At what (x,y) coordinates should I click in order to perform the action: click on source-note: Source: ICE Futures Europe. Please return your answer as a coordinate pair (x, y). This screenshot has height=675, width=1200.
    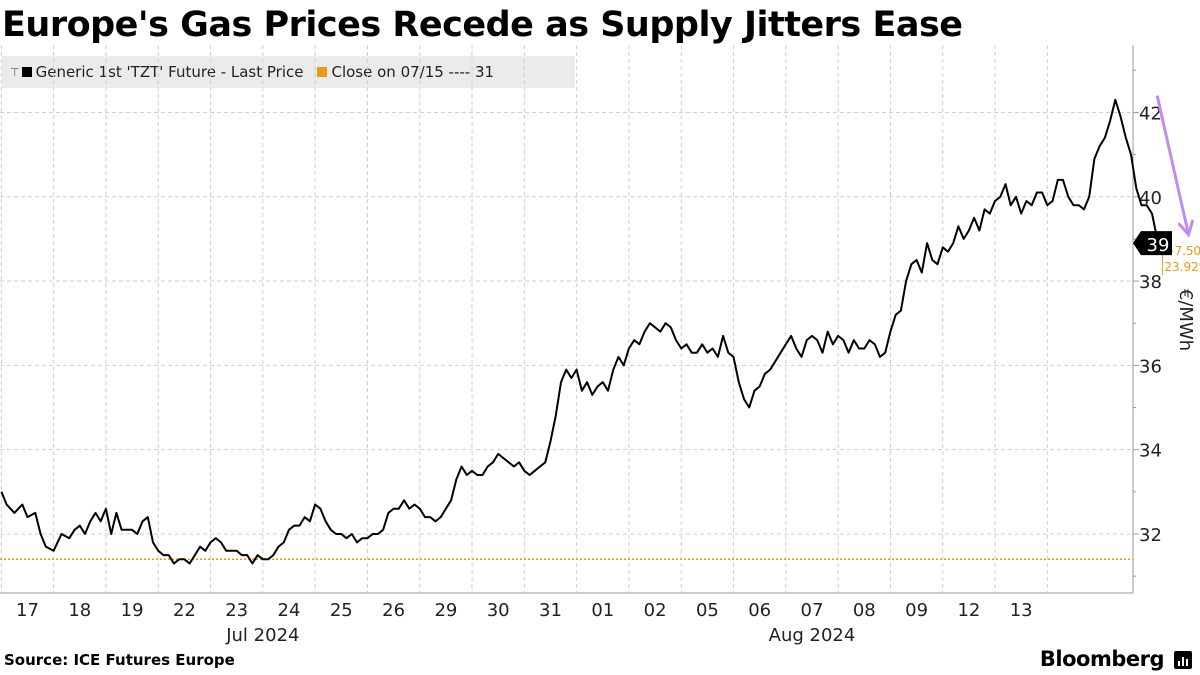
    Looking at the image, I should click on (119, 660).